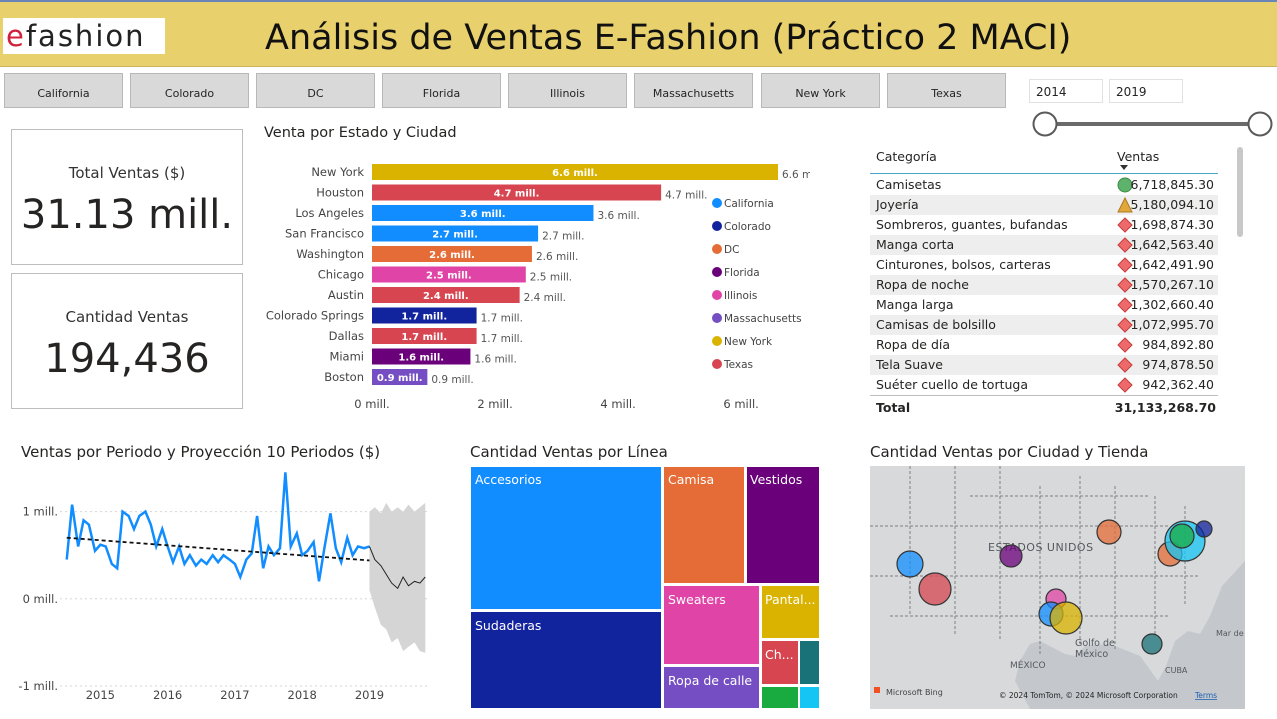 The width and height of the screenshot is (1277, 719). Describe the element at coordinates (742, 273) in the screenshot. I see `legend-label: Florida` at that location.